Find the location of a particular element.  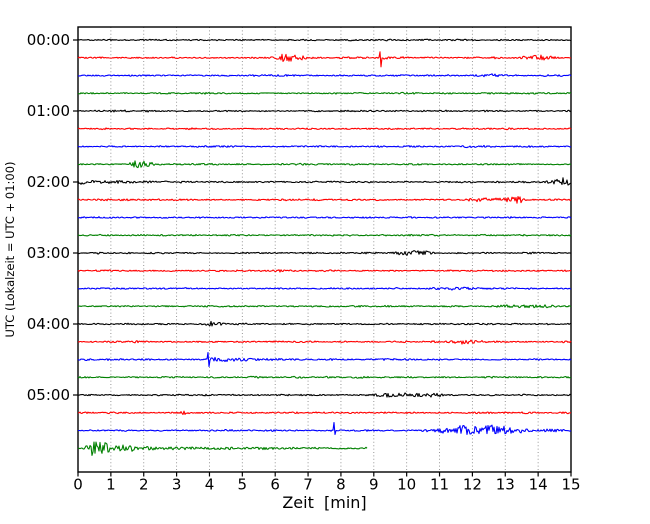

trace-03:00 is located at coordinates (324, 253).